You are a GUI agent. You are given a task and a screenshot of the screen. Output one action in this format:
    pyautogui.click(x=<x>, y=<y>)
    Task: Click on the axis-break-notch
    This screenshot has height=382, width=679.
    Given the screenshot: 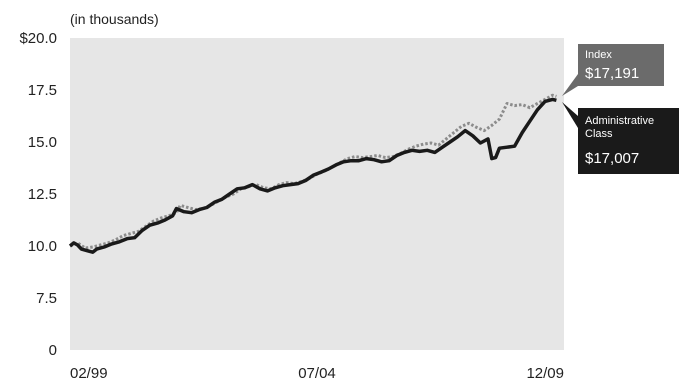 What is the action you would take?
    pyautogui.click(x=568, y=326)
    